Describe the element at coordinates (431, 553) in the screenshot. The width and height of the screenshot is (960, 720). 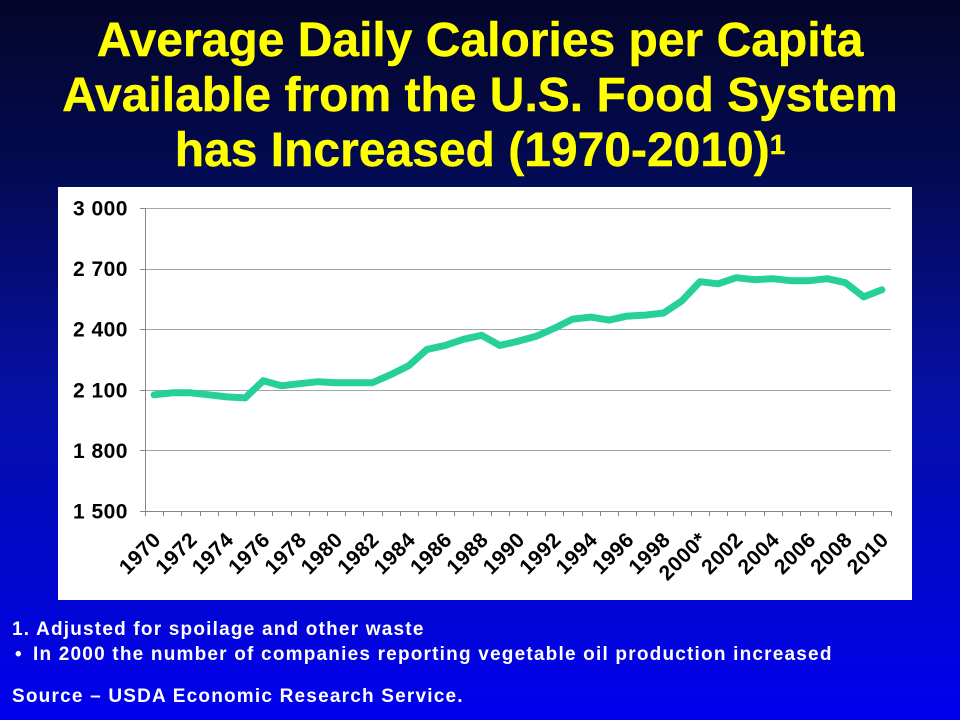
I see `x-tick-label: 1986` at that location.